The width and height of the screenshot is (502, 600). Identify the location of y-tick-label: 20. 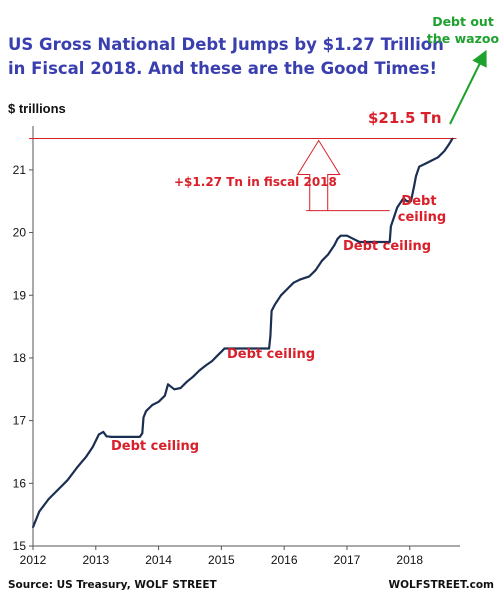
(20, 233).